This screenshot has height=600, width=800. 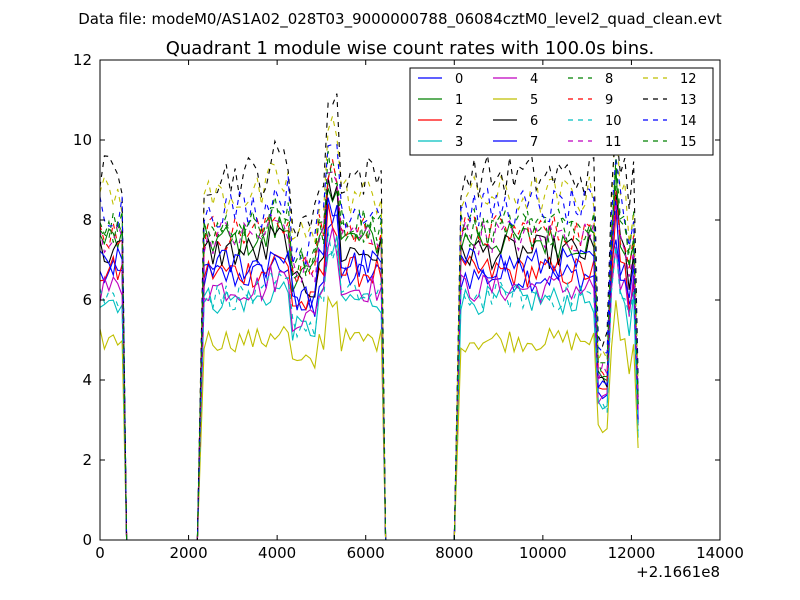 What do you see at coordinates (534, 100) in the screenshot?
I see `legend-label-5: 5` at bounding box center [534, 100].